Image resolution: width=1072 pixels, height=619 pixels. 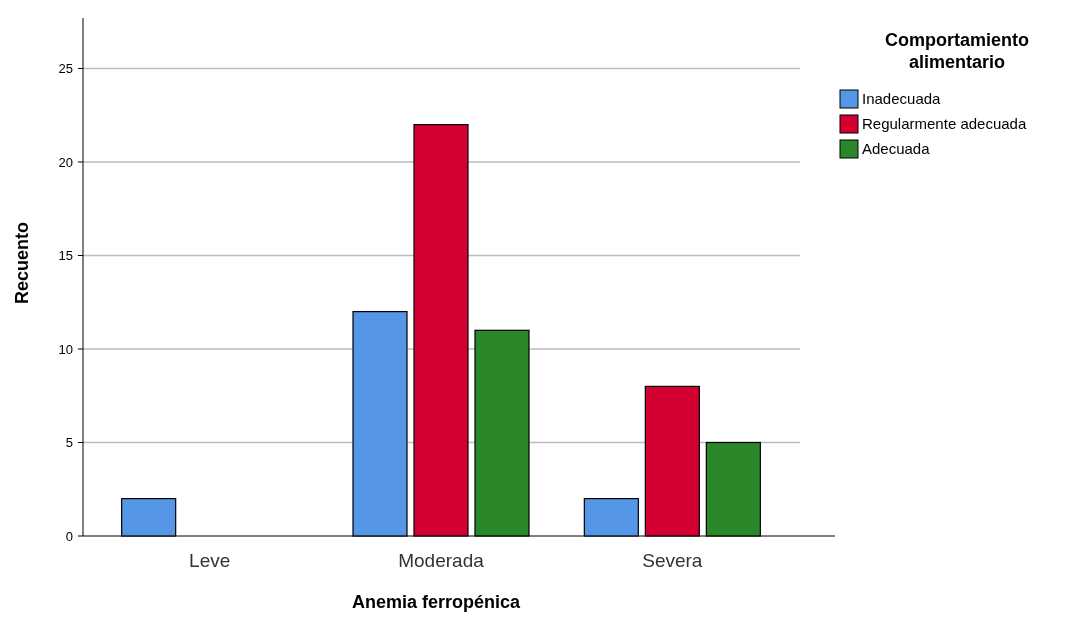 I want to click on y-tick-label: 5, so click(x=69, y=443).